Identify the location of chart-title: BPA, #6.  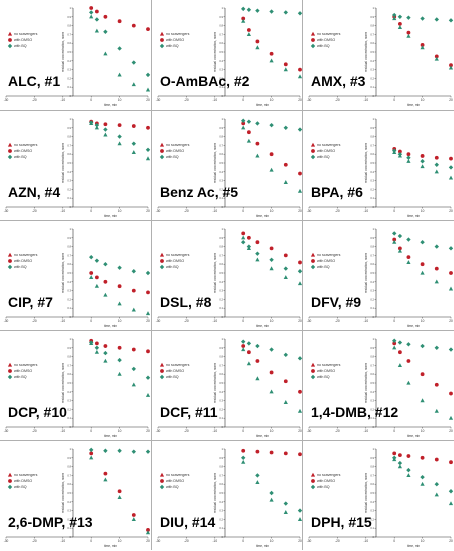
(337, 192).